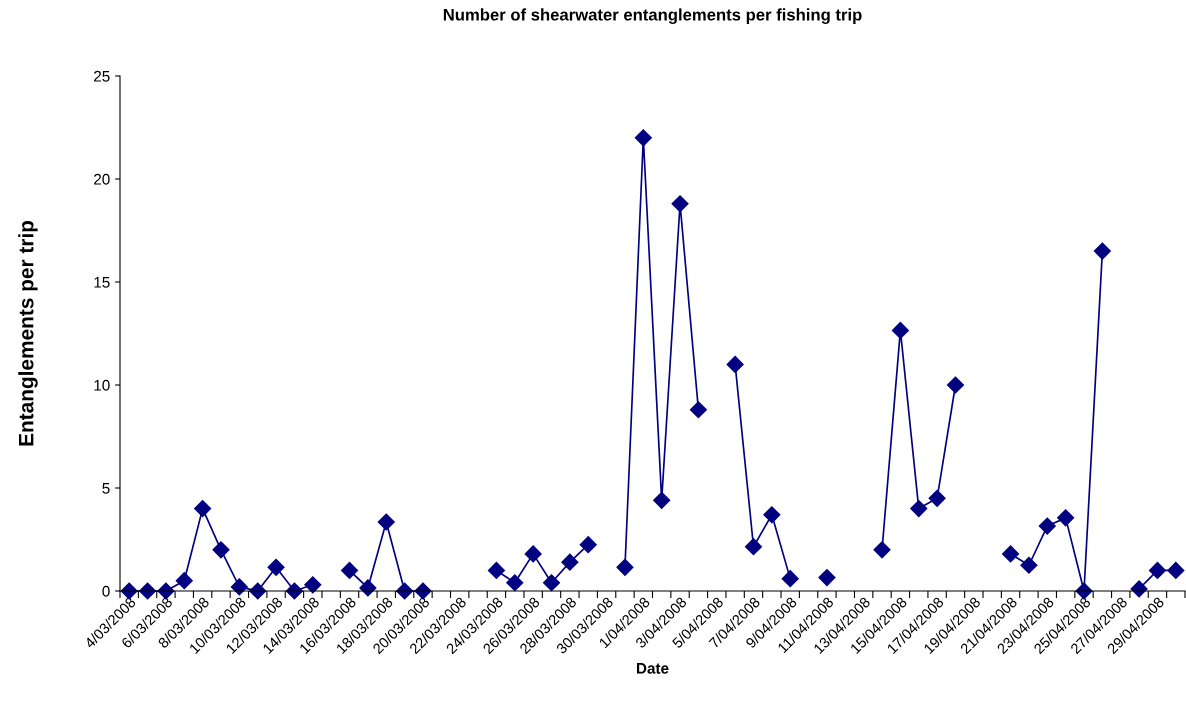 The image size is (1186, 704). What do you see at coordinates (106, 488) in the screenshot?
I see `y-tick-label: 5` at bounding box center [106, 488].